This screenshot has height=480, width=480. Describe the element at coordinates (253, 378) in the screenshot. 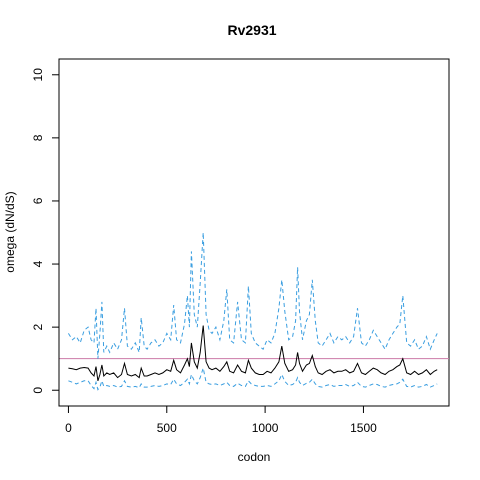

I see `series-line-lower` at that location.